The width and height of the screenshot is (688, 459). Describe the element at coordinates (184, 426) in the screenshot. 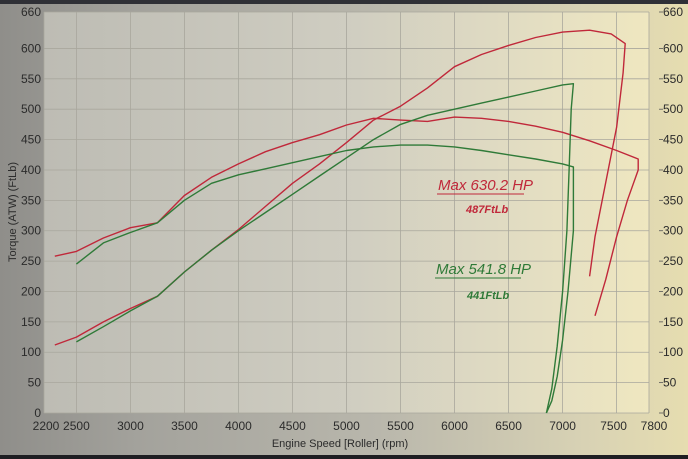

I see `x-tick-label: 3500` at that location.